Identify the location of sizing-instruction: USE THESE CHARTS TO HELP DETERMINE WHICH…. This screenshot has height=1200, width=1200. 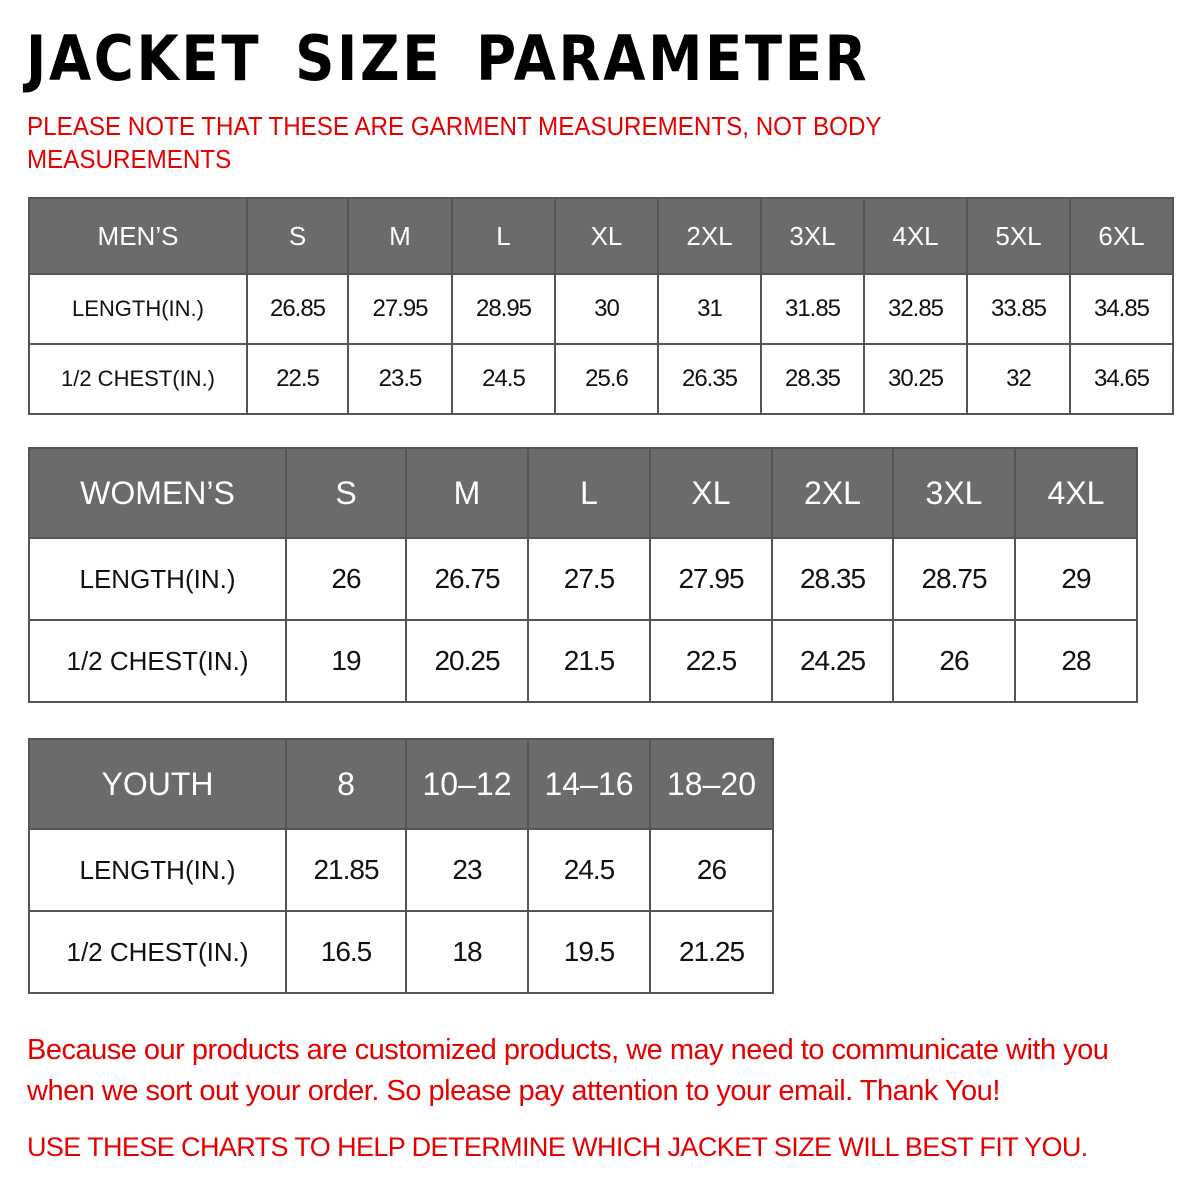
(557, 1147).